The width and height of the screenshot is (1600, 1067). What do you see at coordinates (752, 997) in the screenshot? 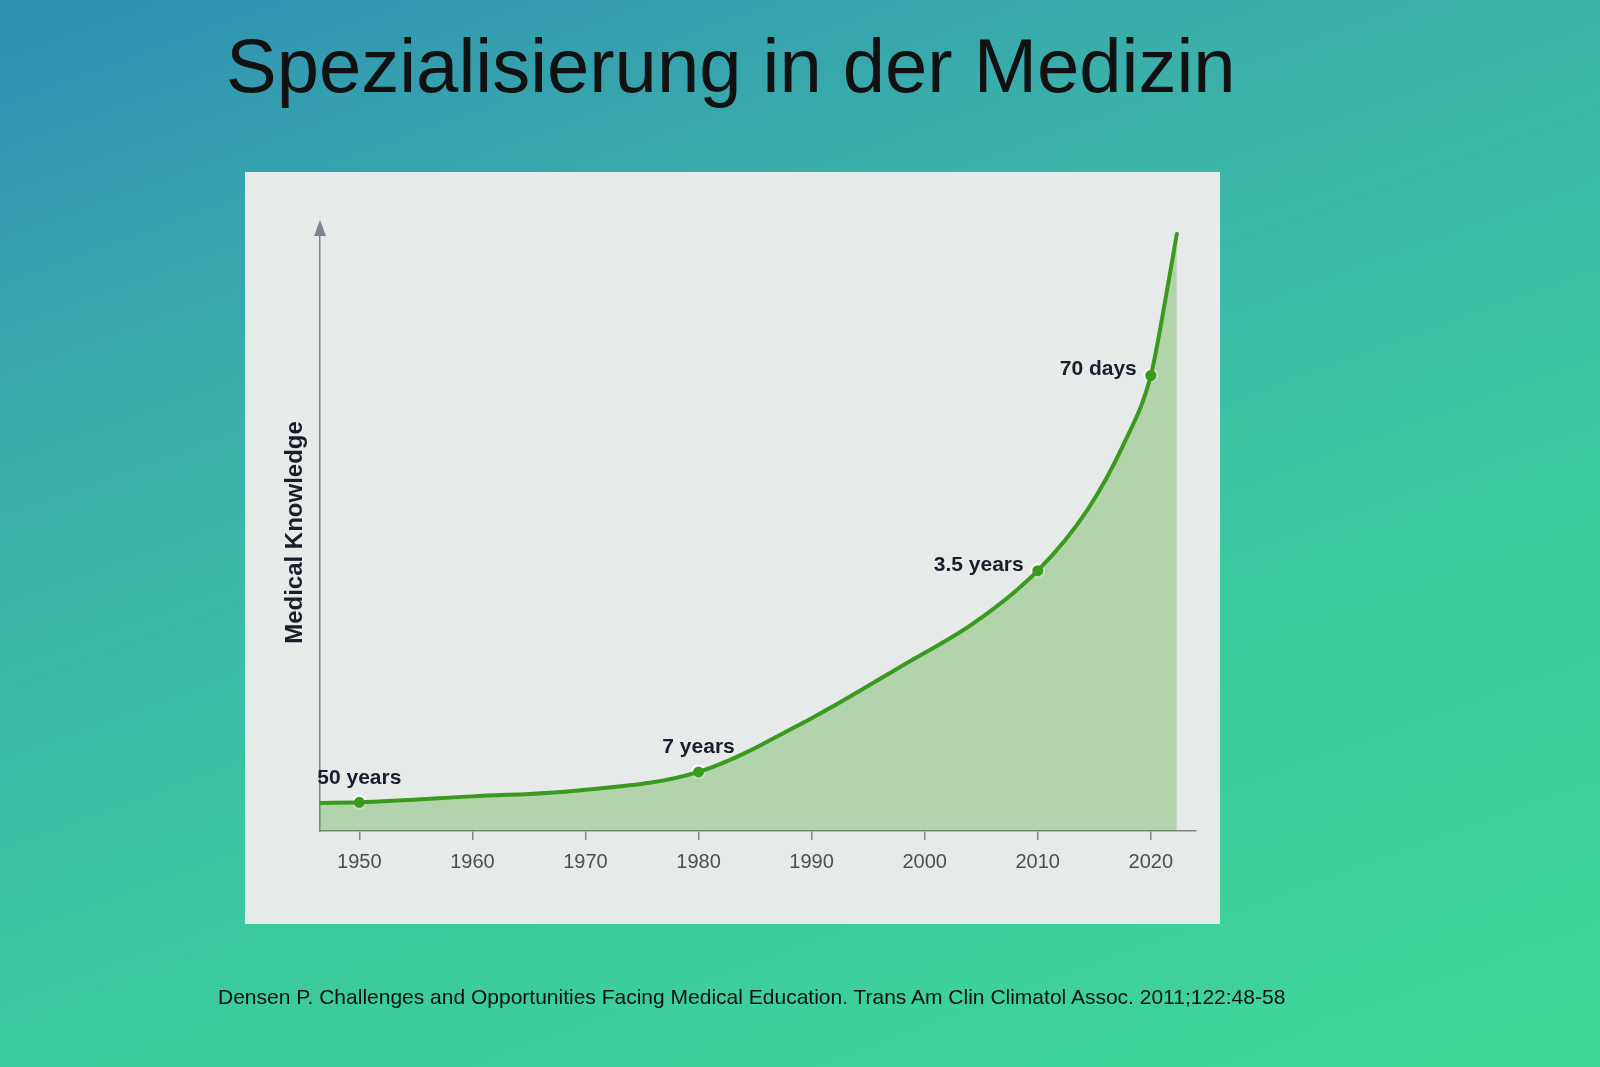
I see `text: Densen P. Challenges and Opportunities Facing Medical Education. Trans Am Clin Climatol Assoc. 2011;122:48-58` at bounding box center [752, 997].